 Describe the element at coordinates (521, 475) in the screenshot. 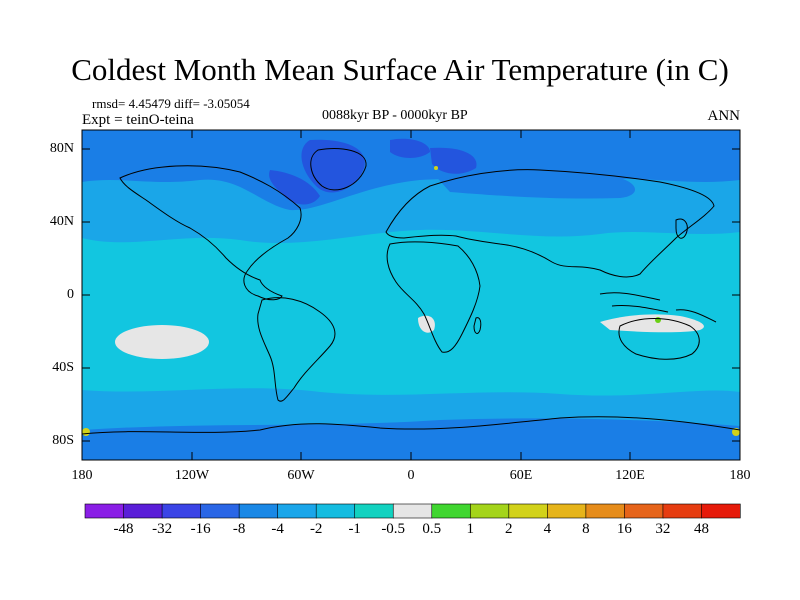

I see `lon-label-60e: 60E` at that location.